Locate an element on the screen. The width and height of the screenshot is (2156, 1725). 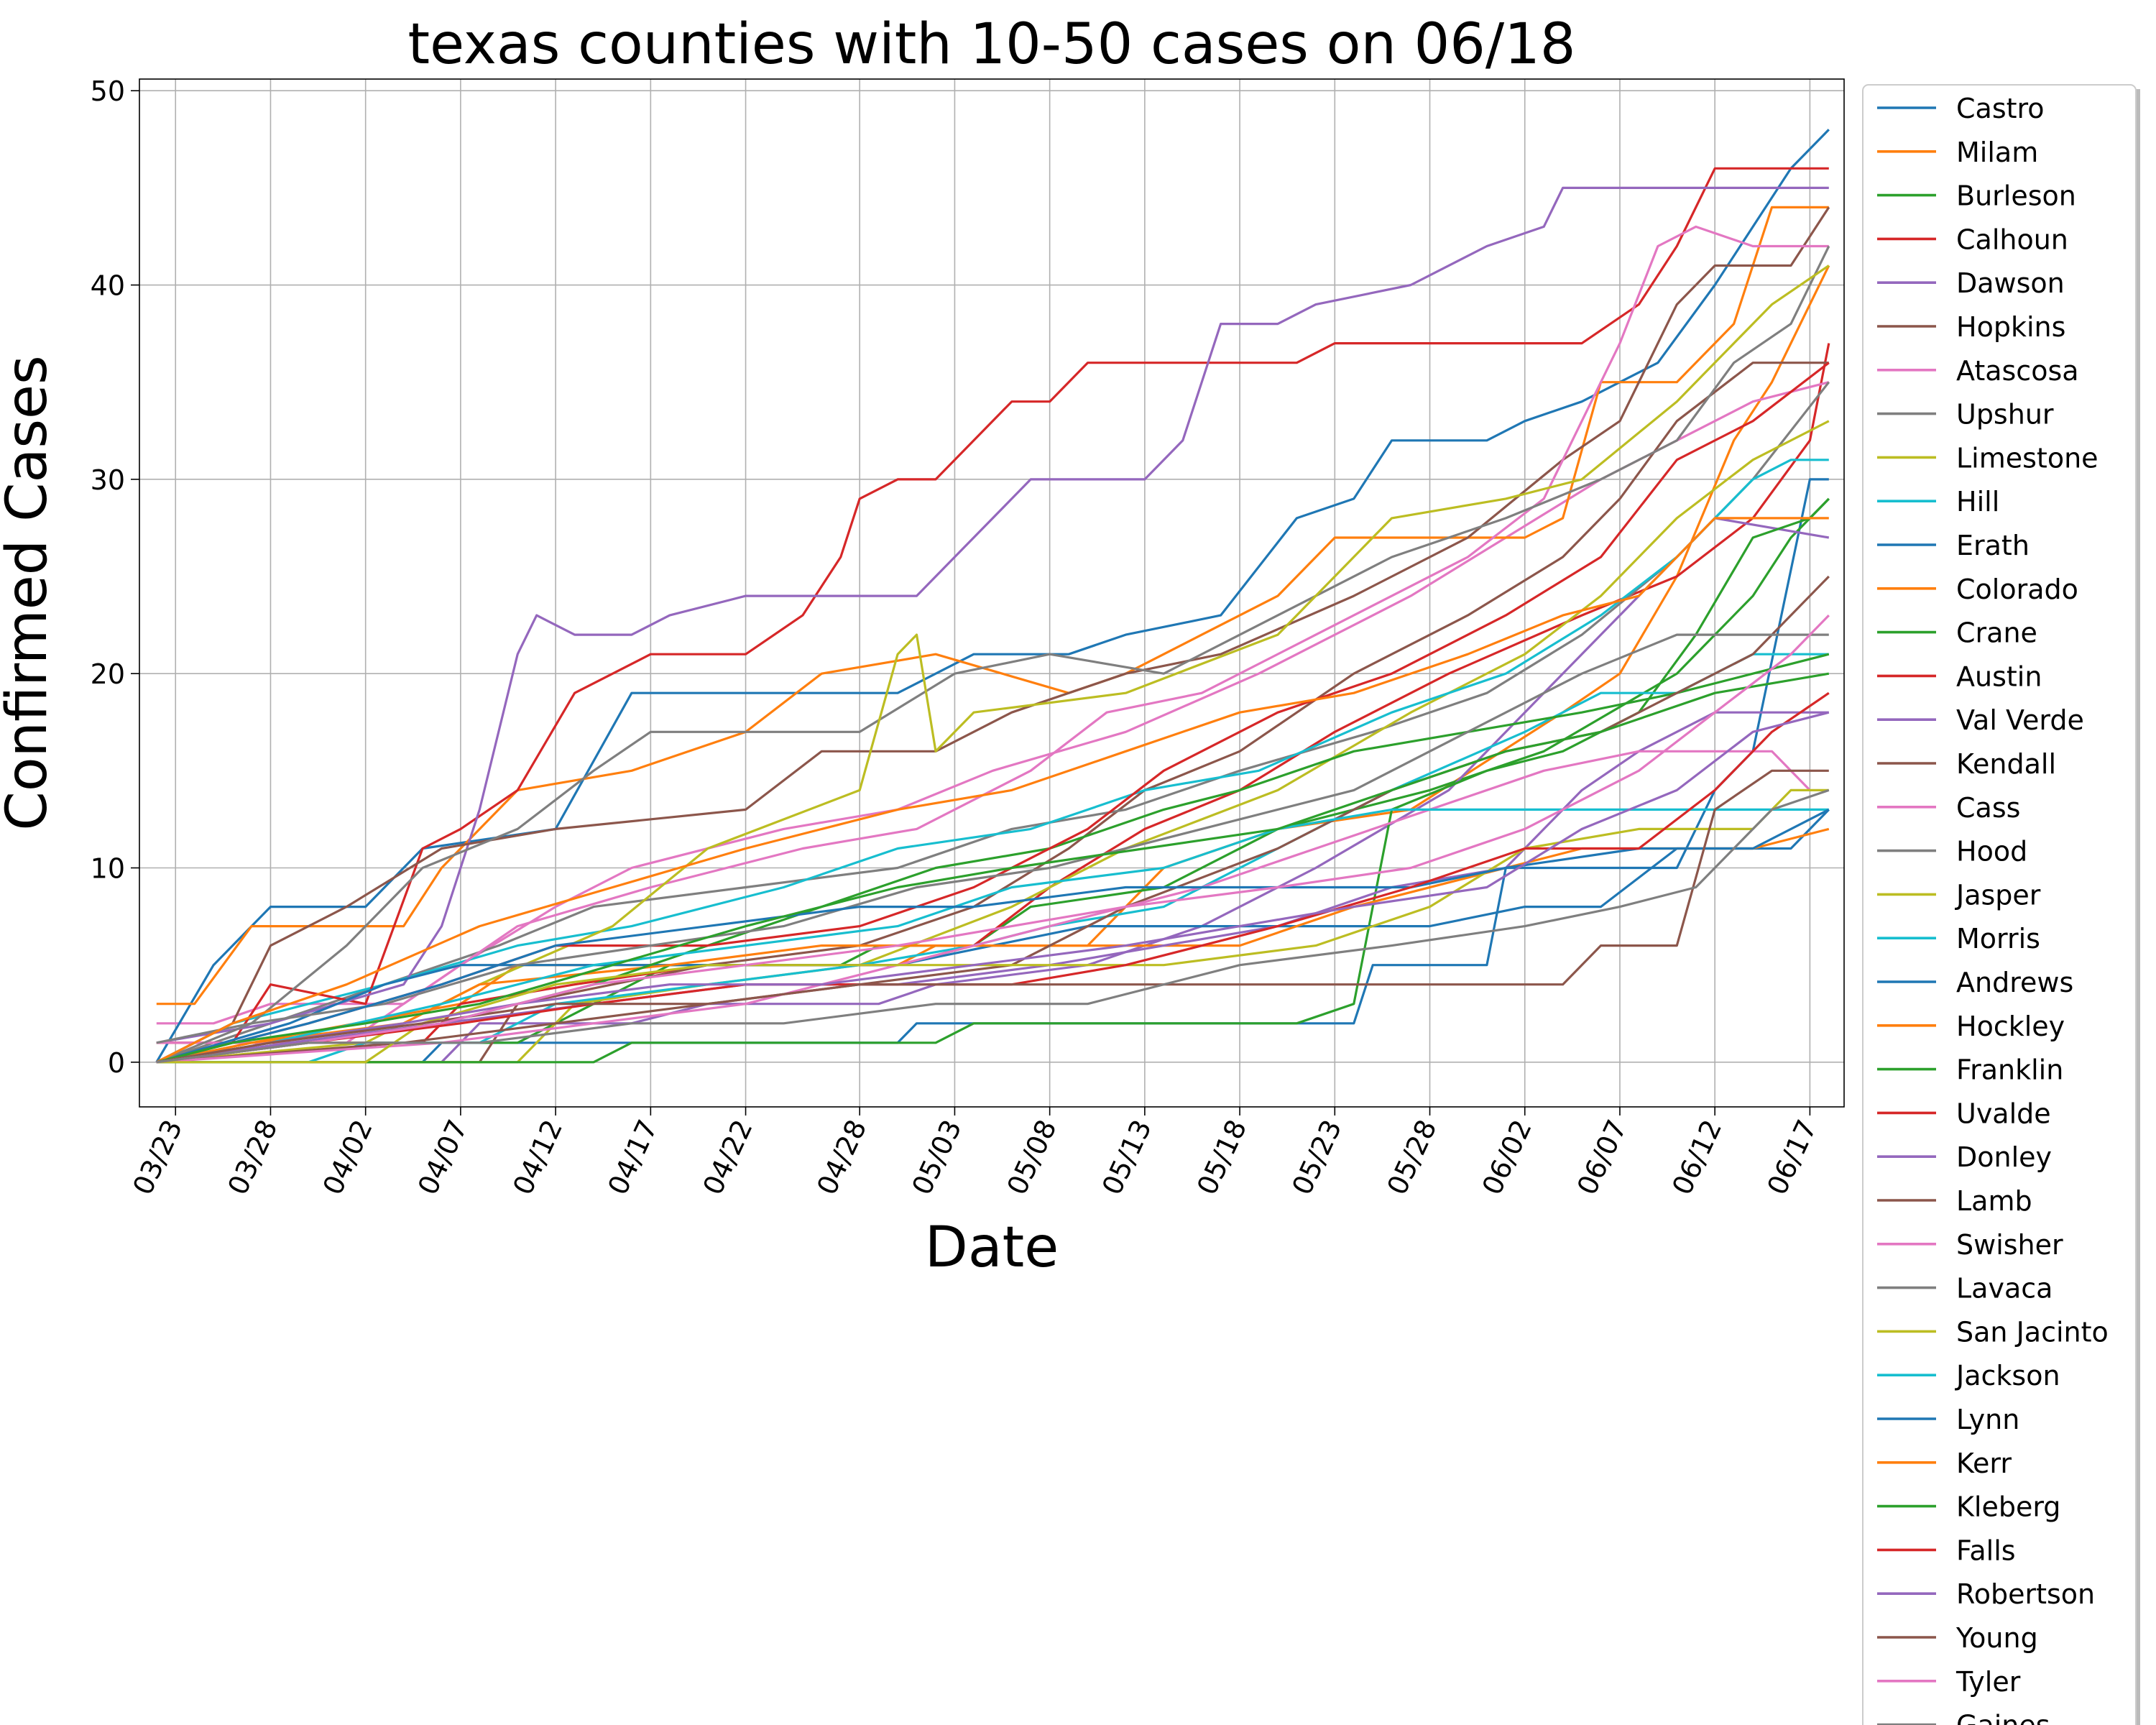
legend-label: Jasper is located at coordinates (1998, 895).